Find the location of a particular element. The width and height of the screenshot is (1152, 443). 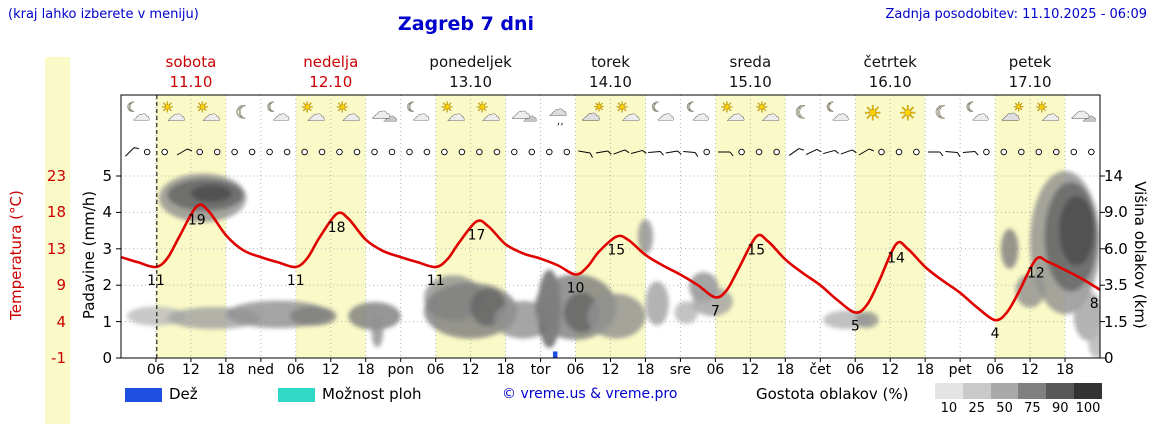

cloud-tick: 9.0 is located at coordinates (1116, 212).